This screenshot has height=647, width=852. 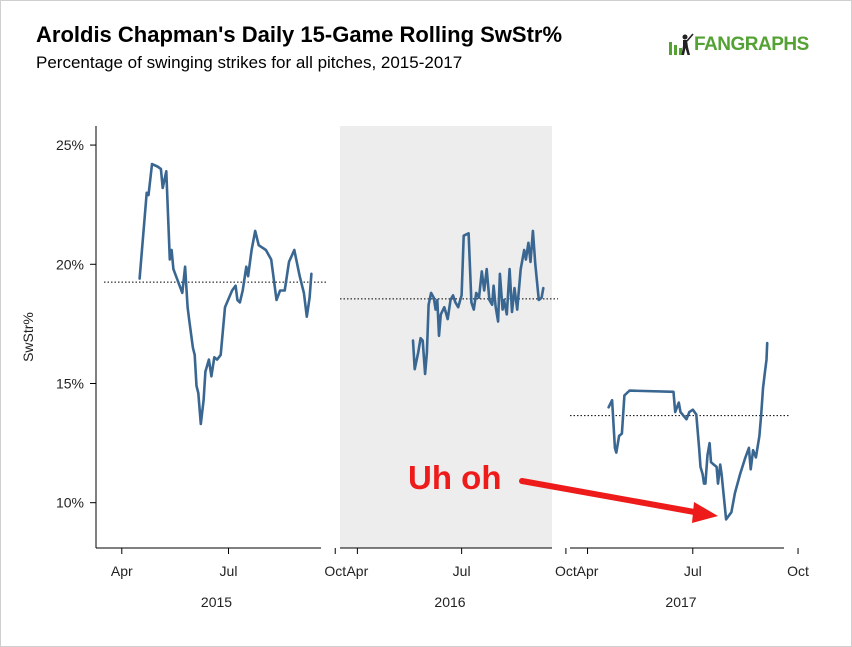 I want to click on season-label: 2015, so click(x=216, y=602).